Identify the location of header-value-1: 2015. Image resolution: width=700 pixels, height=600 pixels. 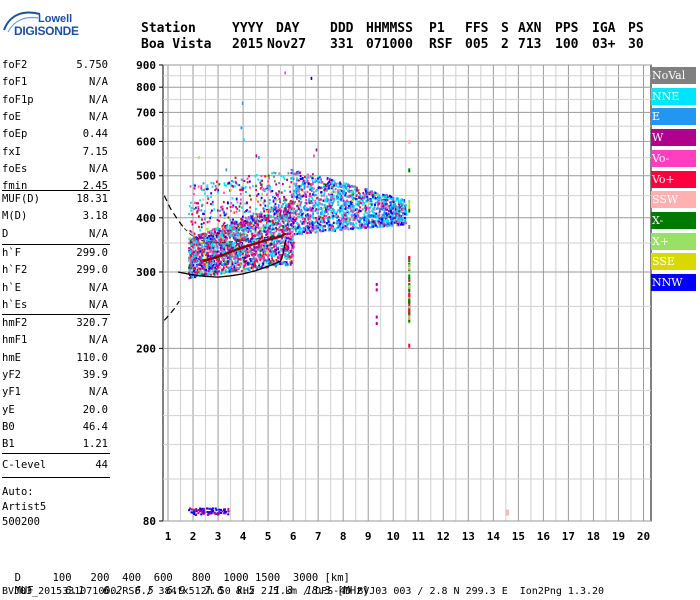
(248, 44).